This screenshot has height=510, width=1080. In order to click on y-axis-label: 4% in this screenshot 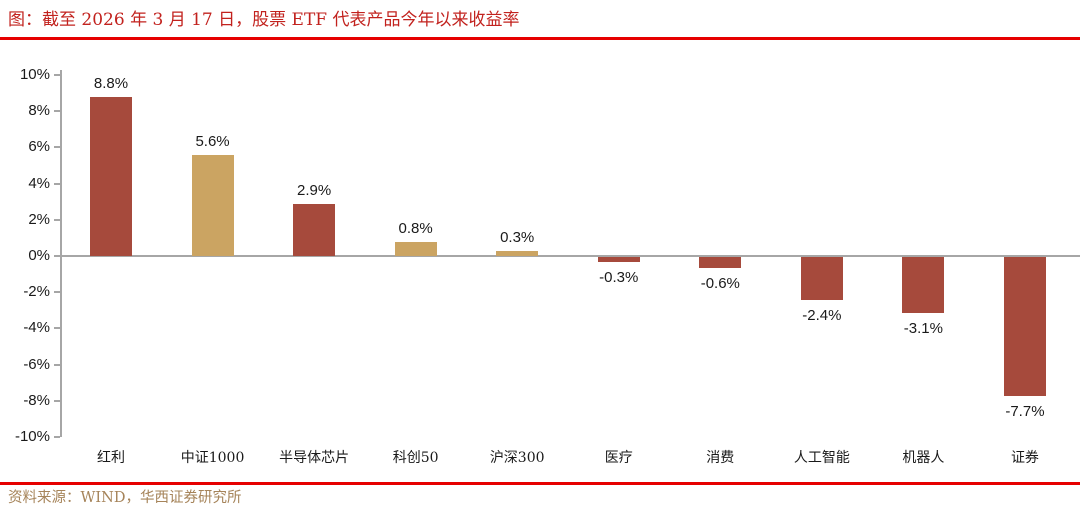, I will do `click(39, 183)`.